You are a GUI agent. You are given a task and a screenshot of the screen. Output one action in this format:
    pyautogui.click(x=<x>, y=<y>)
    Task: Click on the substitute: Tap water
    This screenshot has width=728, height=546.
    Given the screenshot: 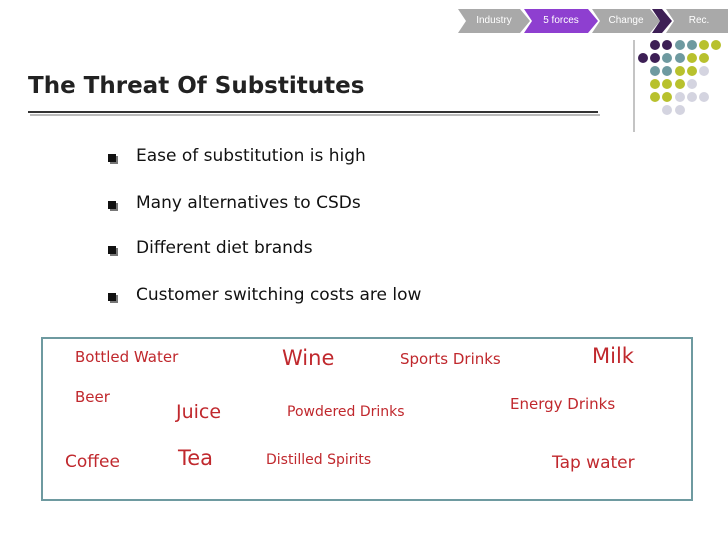 What is the action you would take?
    pyautogui.click(x=593, y=463)
    